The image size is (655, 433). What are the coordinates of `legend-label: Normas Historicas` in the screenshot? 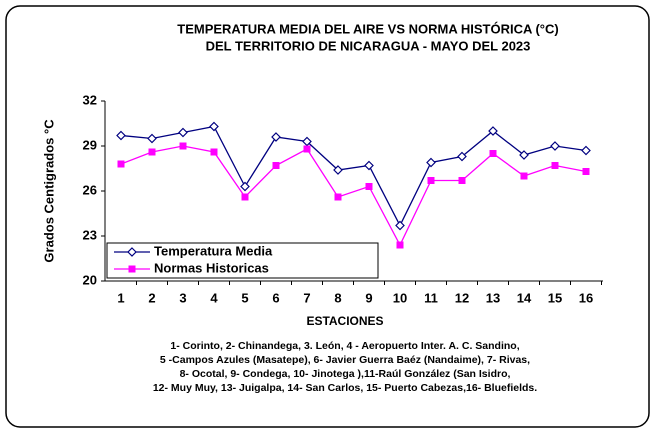 It's located at (211, 267).